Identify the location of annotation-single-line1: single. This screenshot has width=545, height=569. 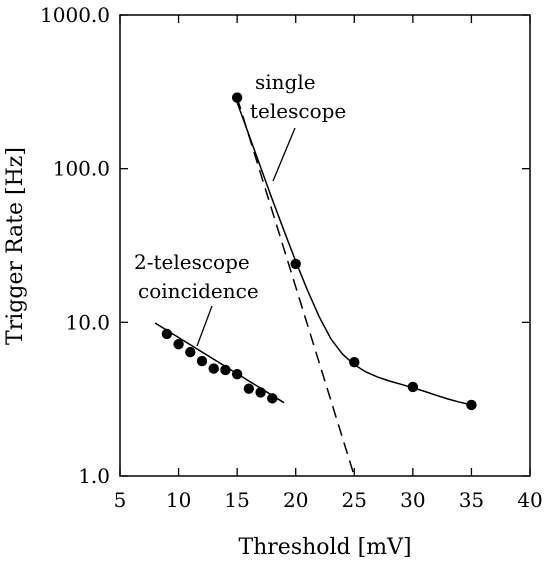
(285, 82).